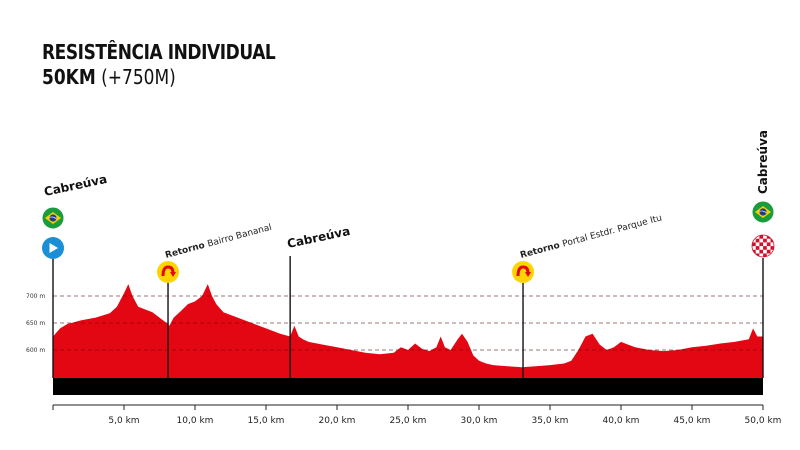 The image size is (800, 450). I want to click on x-tick-label: 40,0 km, so click(621, 421).